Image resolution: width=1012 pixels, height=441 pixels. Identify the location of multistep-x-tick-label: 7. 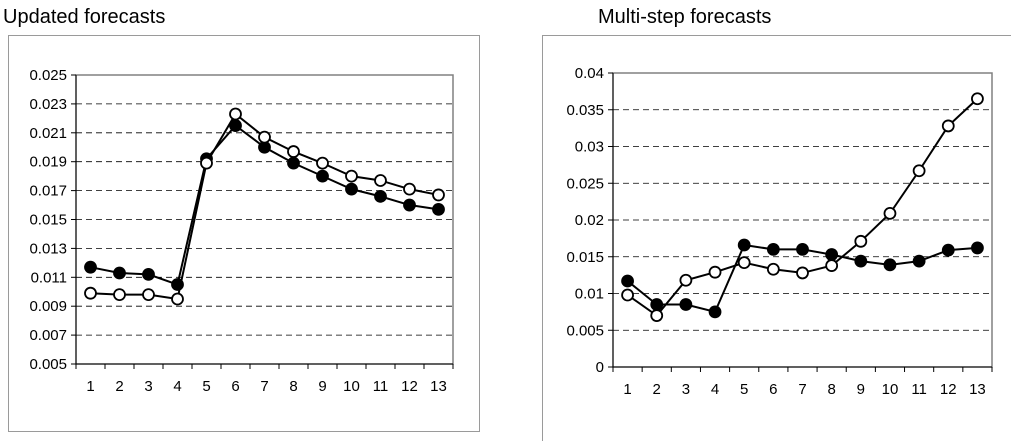
(802, 389).